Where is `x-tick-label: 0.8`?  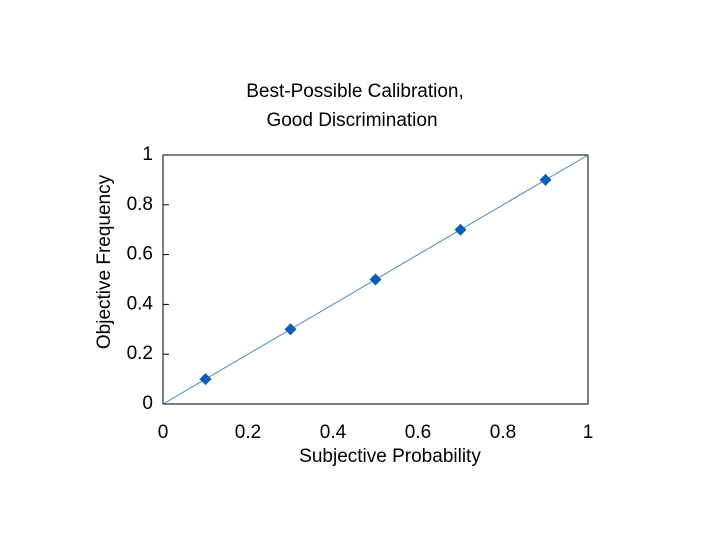 x-tick-label: 0.8 is located at coordinates (503, 432).